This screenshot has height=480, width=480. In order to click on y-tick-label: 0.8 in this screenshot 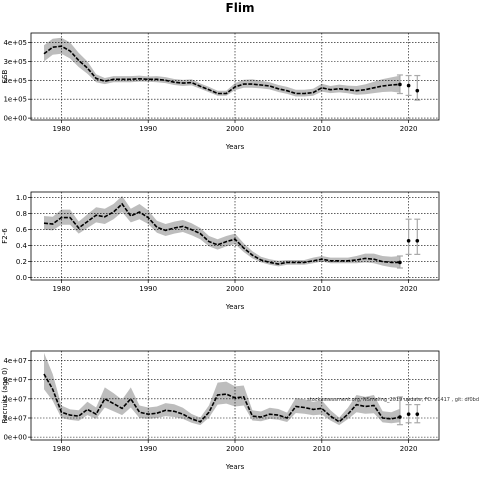, I will do `click(21, 214)`.